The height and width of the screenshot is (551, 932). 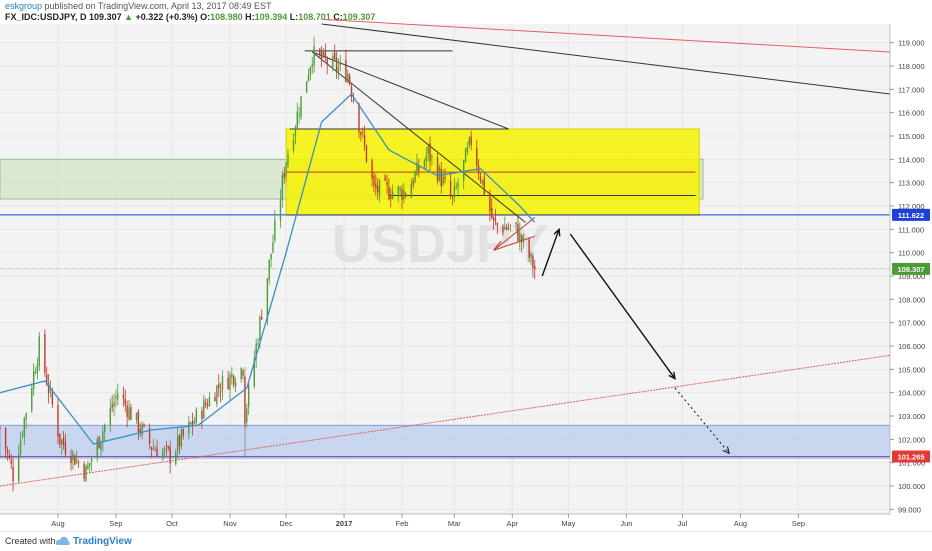 What do you see at coordinates (910, 269) in the screenshot?
I see `price-badge-label: 109.307` at bounding box center [910, 269].